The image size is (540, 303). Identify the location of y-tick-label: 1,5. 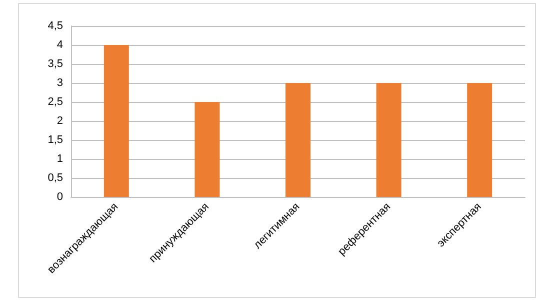
(55, 140).